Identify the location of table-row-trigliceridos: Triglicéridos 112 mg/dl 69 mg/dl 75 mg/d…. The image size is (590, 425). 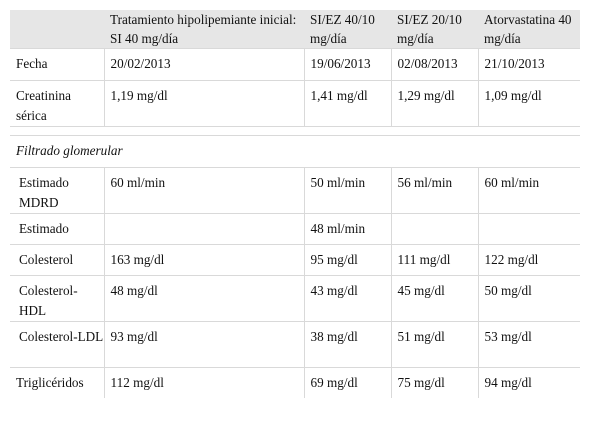
(295, 382).